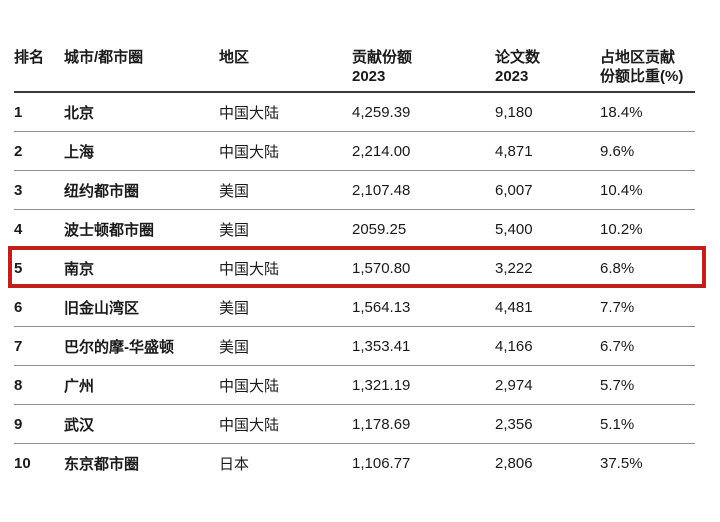 This screenshot has width=720, height=522. What do you see at coordinates (514, 229) in the screenshot?
I see `papers-cell: 5,400` at bounding box center [514, 229].